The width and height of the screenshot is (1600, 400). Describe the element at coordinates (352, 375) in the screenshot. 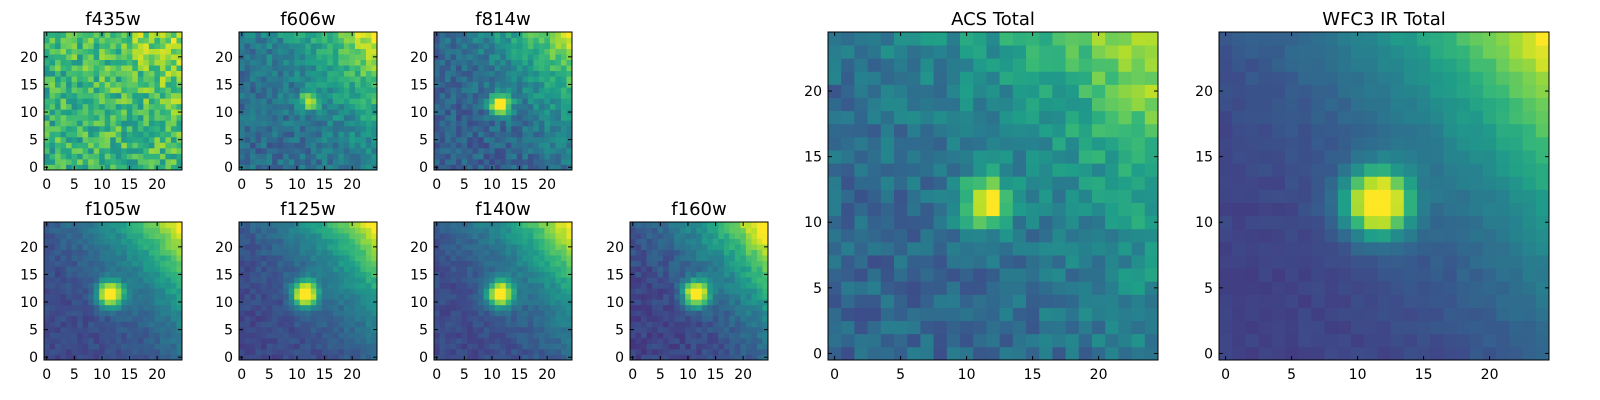

I see `x-tick-label: 20` at that location.